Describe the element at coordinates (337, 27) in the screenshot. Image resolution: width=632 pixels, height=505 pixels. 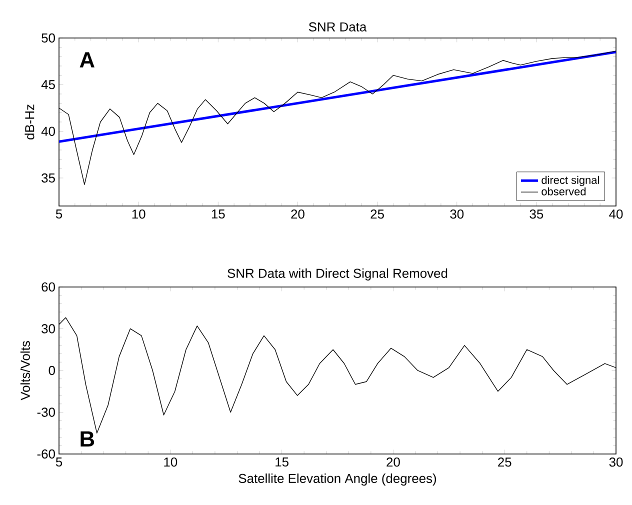
I see `chart-title: SNR Data` at that location.